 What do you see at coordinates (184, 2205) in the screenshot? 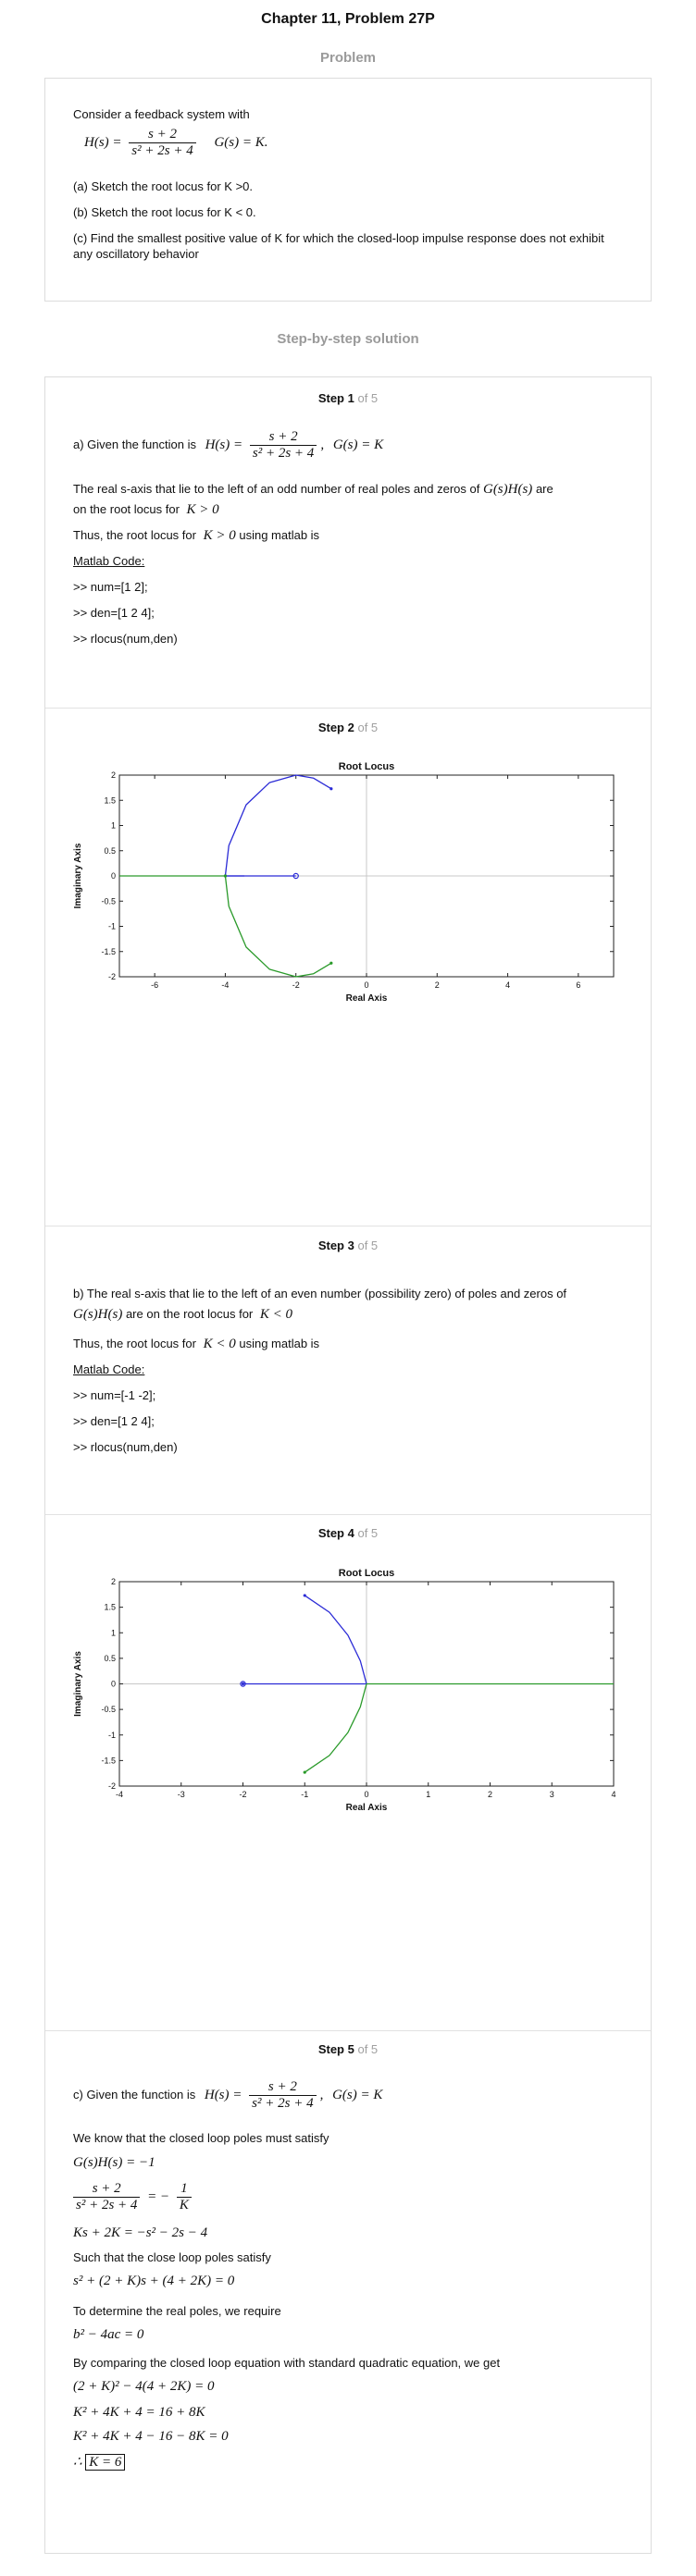
I see `eq2-rhs-denominator: K` at bounding box center [184, 2205].